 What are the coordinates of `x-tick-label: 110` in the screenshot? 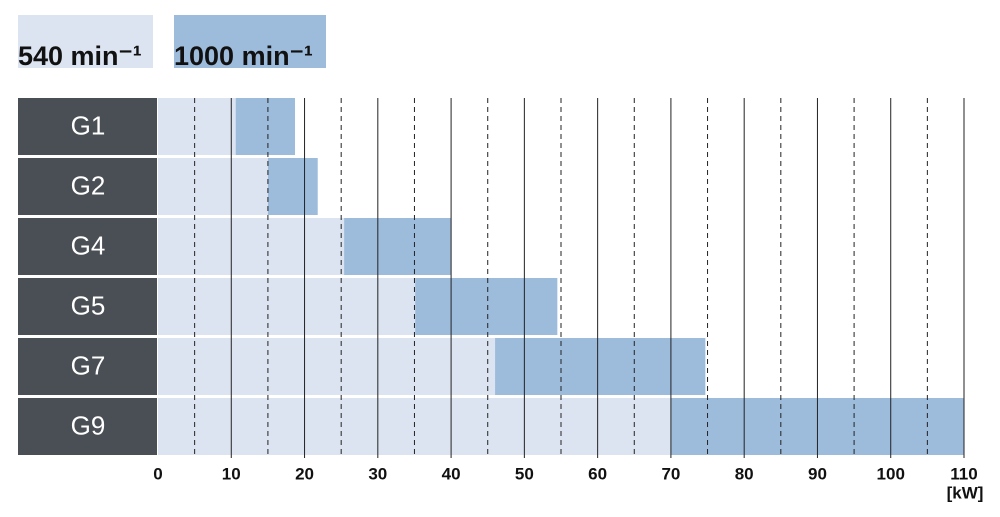 It's located at (963, 473).